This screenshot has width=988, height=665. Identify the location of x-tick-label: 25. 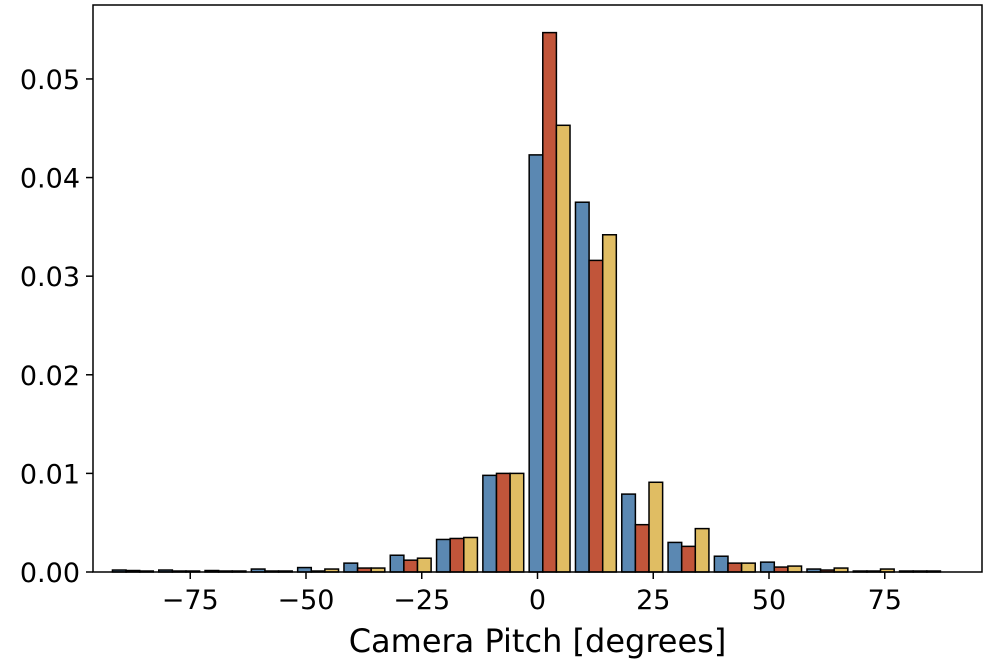
(653, 600).